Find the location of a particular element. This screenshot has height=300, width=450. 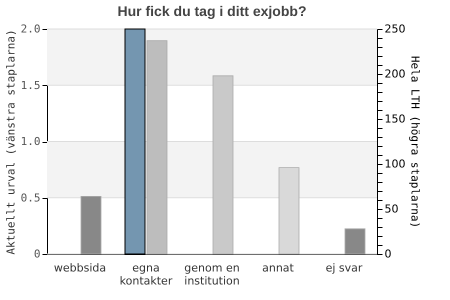

y-tick-label: 2.0 is located at coordinates (30, 29).